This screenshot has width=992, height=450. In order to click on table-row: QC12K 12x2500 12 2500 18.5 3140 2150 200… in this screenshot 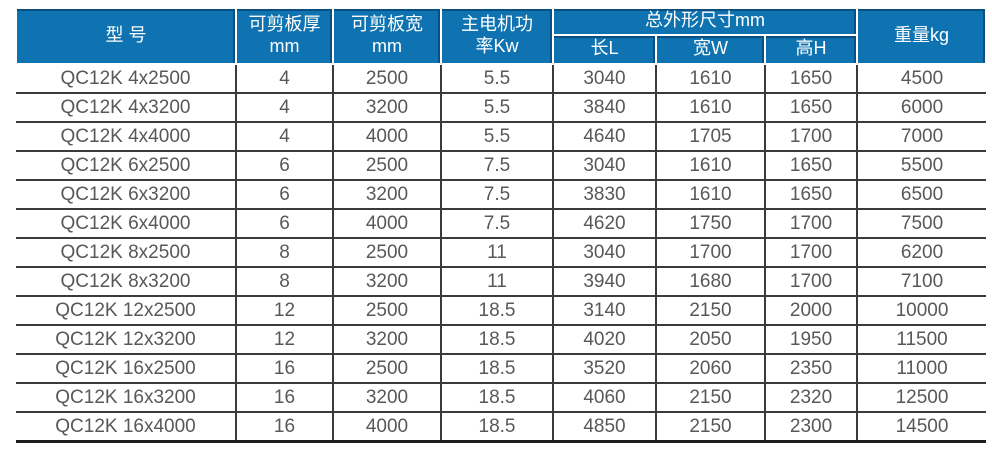, I will do `click(501, 311)`.